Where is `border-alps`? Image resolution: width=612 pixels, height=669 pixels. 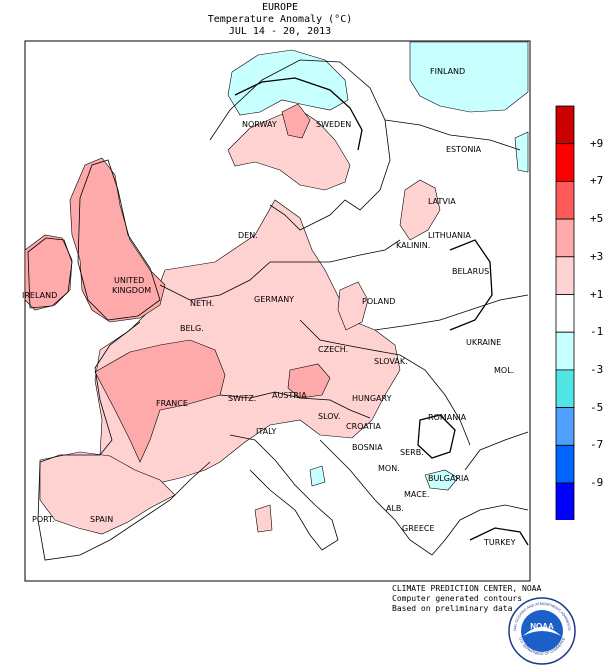
border-alps is located at coordinates (295, 405).